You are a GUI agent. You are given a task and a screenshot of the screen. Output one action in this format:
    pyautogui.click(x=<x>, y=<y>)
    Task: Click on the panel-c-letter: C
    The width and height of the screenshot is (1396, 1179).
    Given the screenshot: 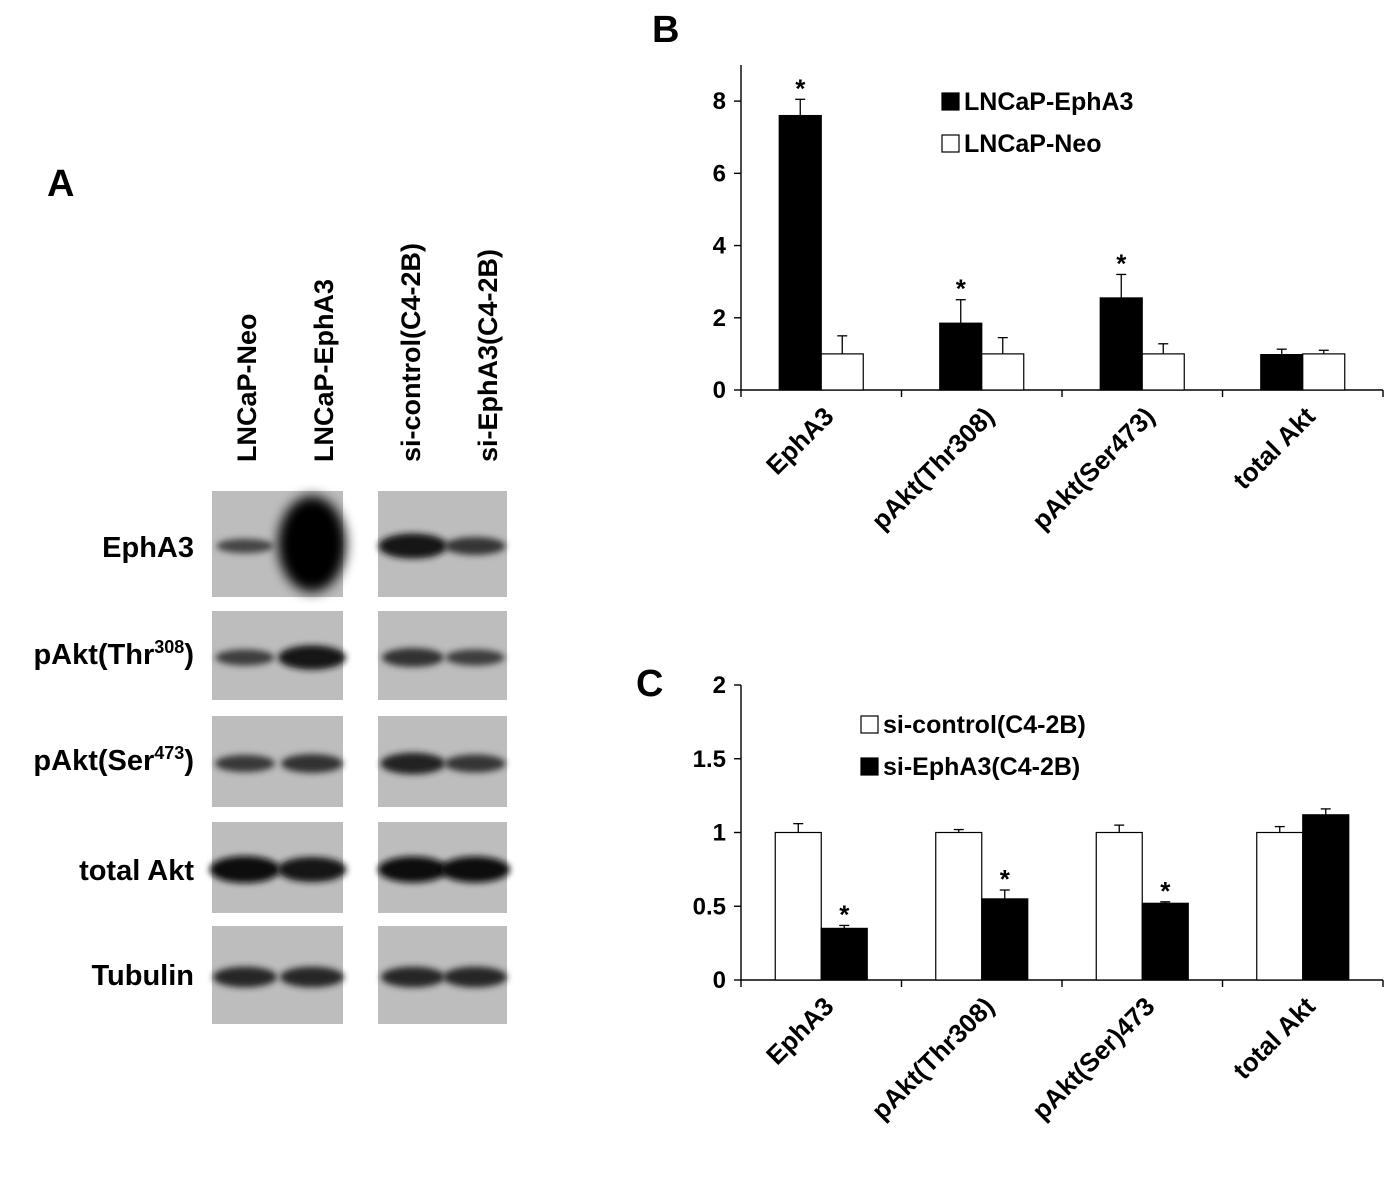 What is the action you would take?
    pyautogui.click(x=649, y=684)
    